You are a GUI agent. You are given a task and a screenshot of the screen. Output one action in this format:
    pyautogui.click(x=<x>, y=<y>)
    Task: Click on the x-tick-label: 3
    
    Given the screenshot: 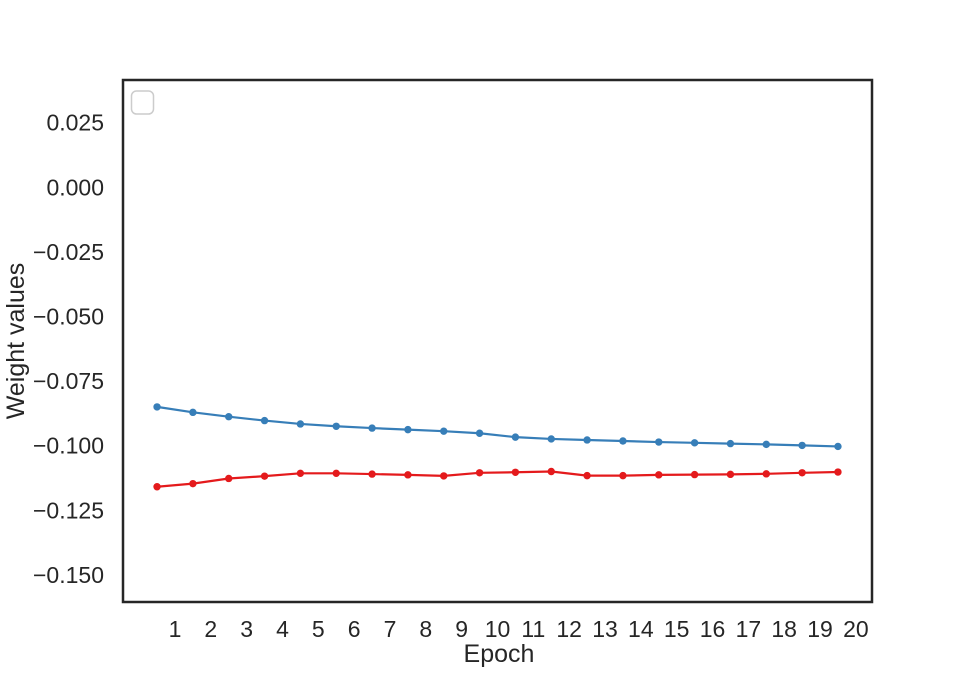 What is the action you would take?
    pyautogui.click(x=246, y=629)
    